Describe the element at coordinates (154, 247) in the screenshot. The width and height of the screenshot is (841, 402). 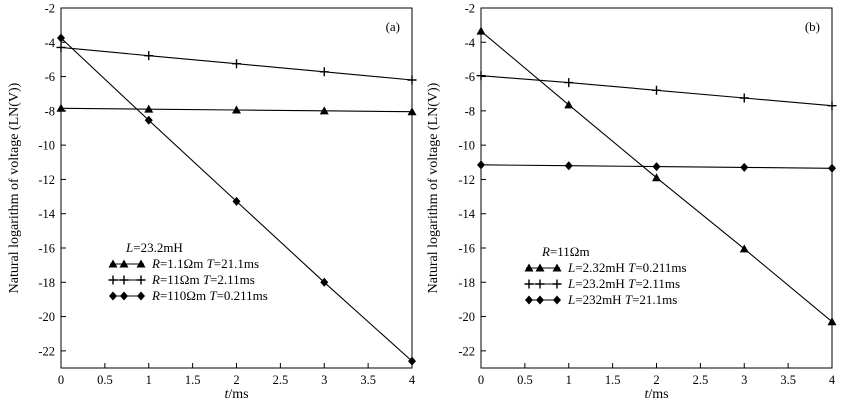
I see `legend-header: L=23.2mH` at that location.